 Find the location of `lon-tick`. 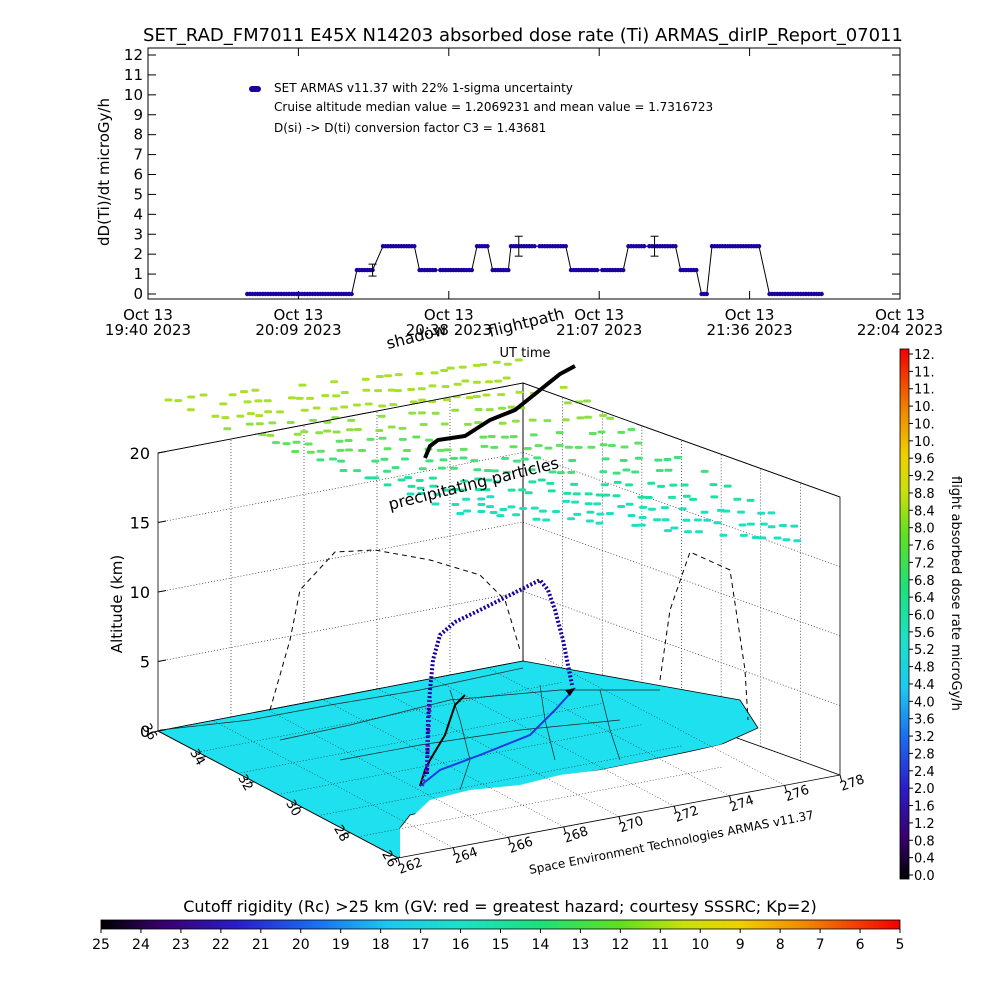

lon-tick is located at coordinates (399, 861).